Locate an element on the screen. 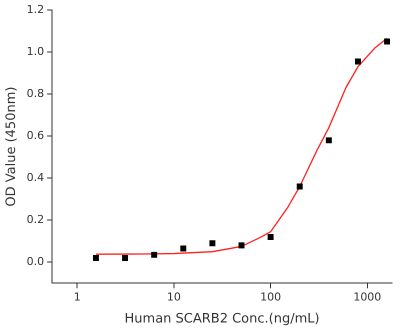 The image size is (400, 331). x-tick-label: 100 is located at coordinates (271, 297).